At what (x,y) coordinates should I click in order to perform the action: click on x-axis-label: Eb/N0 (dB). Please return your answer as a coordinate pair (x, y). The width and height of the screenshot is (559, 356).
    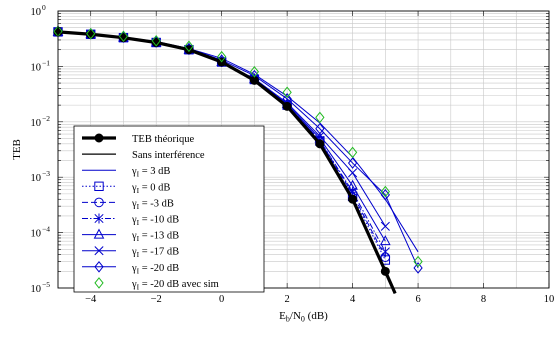
    Looking at the image, I should click on (303, 317).